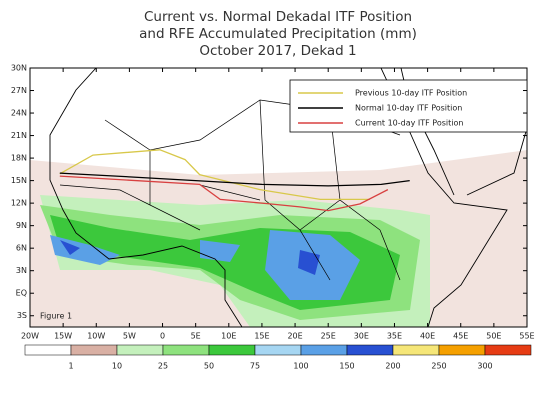 The width and height of the screenshot is (550, 400). I want to click on x-tick-label: 50E, so click(493, 336).